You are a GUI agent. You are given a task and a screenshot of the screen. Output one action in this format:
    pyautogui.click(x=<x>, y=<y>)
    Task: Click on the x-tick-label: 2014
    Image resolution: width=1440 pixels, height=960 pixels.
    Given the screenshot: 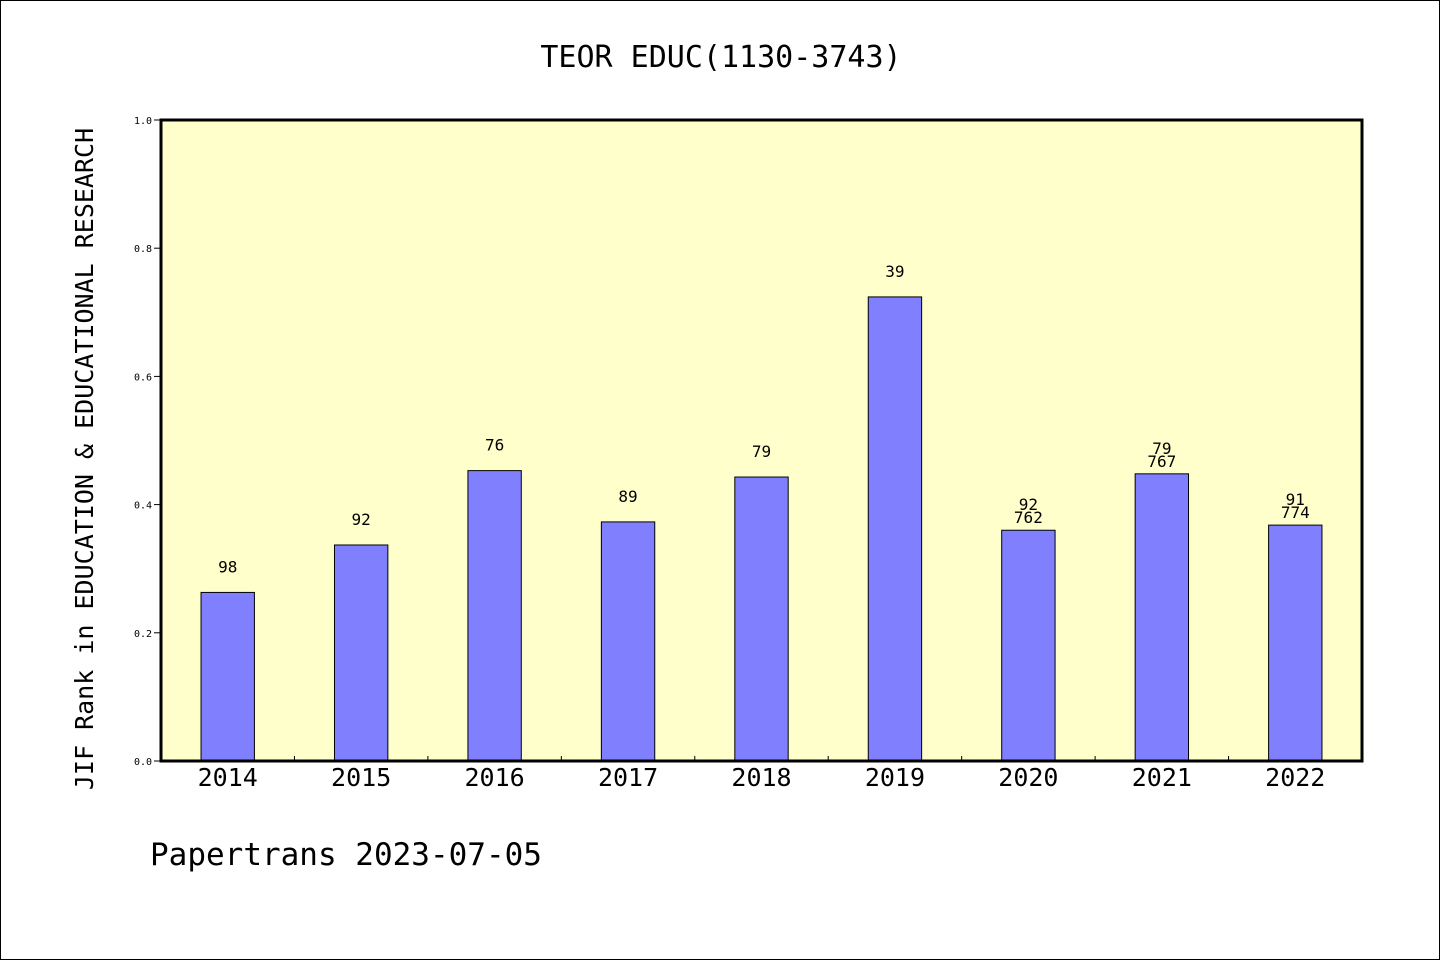 What is the action you would take?
    pyautogui.click(x=228, y=777)
    